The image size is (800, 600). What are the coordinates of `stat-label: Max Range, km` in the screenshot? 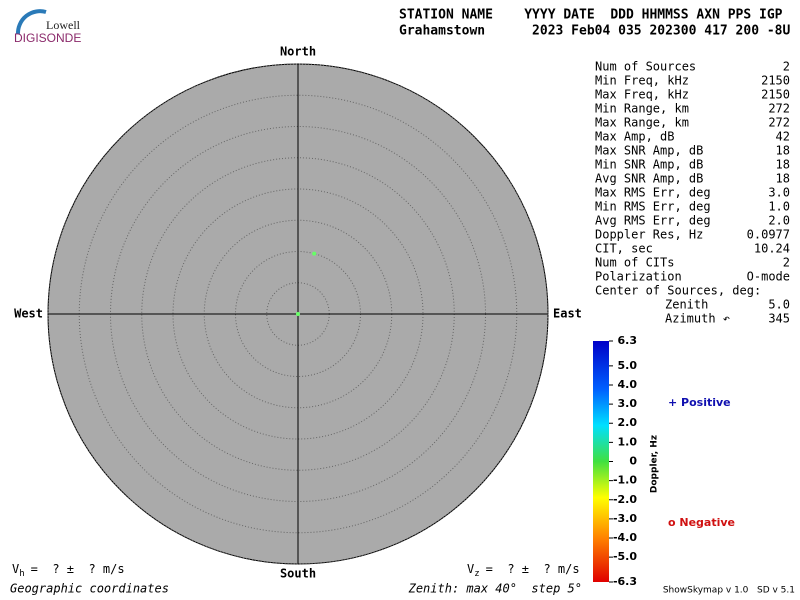 It's located at (642, 123).